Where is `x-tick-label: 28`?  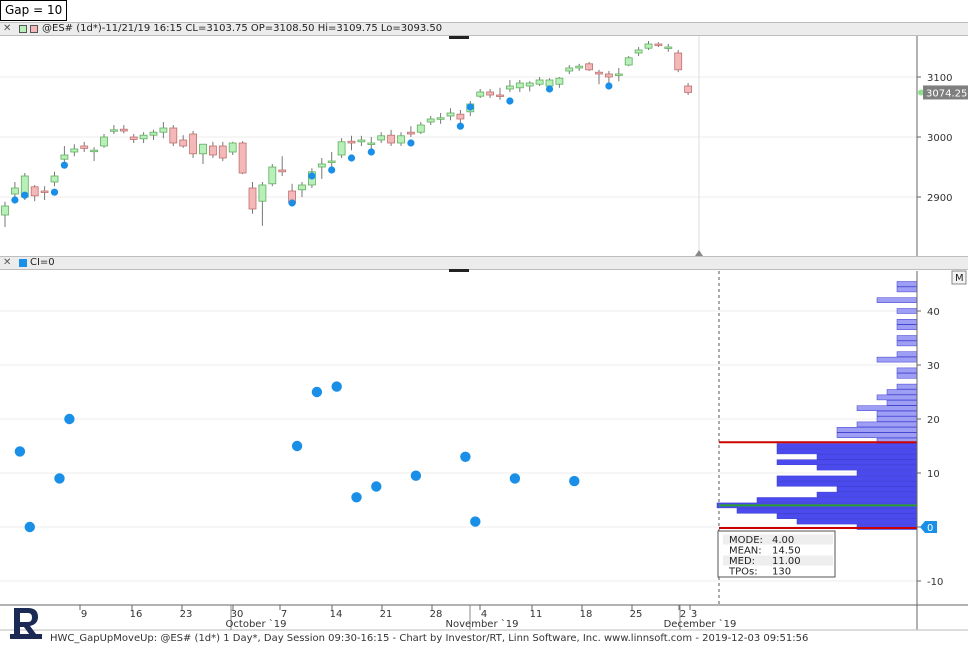
x-tick-label: 28 is located at coordinates (436, 614).